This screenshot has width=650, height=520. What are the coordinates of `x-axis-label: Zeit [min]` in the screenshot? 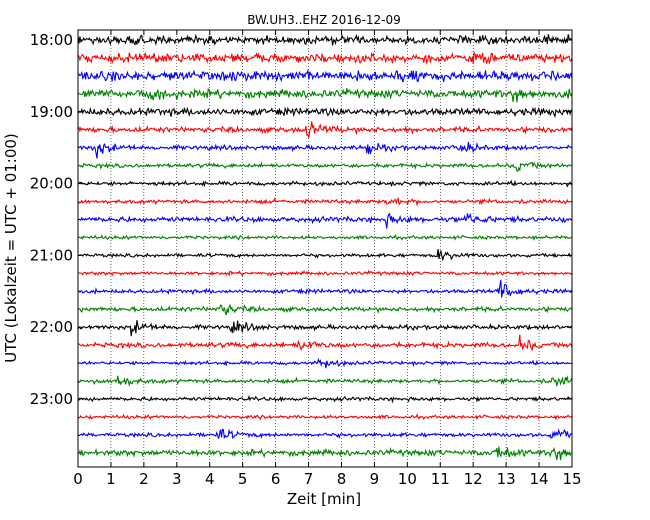 It's located at (324, 499).